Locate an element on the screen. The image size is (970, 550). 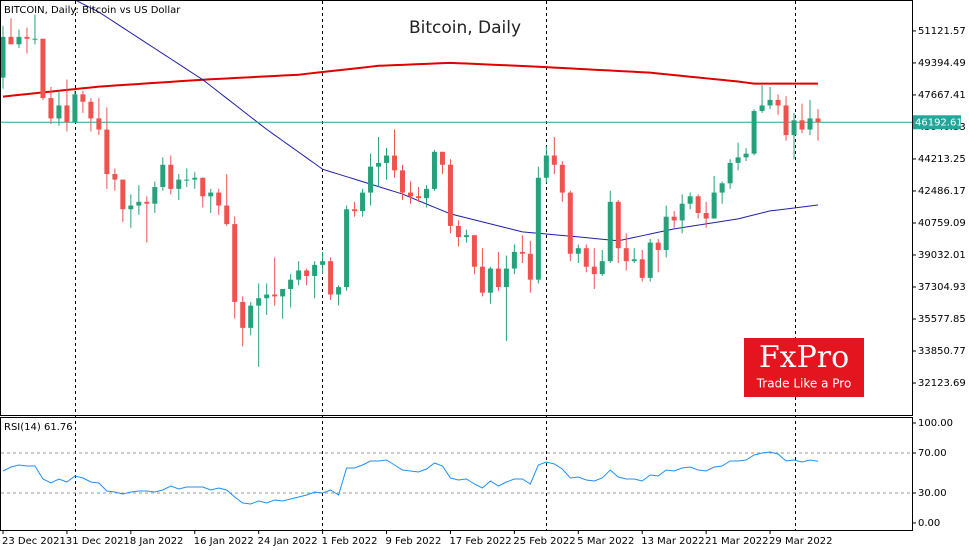
moving-average is located at coordinates (410, 79).